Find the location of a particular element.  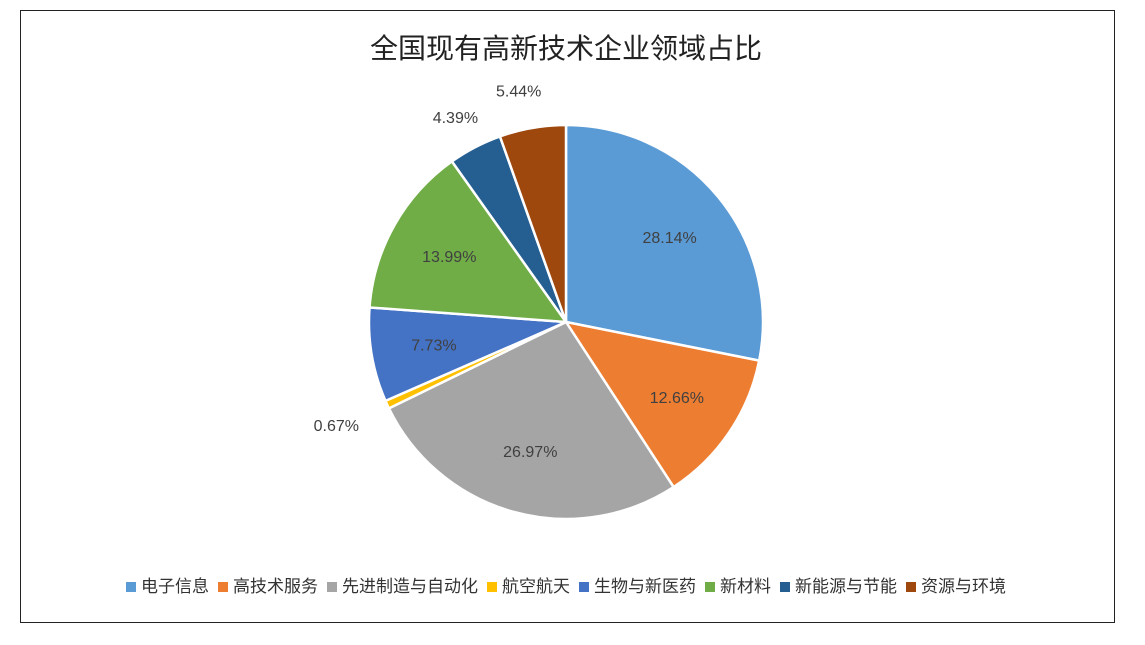

data-label: 13.99% is located at coordinates (449, 257).